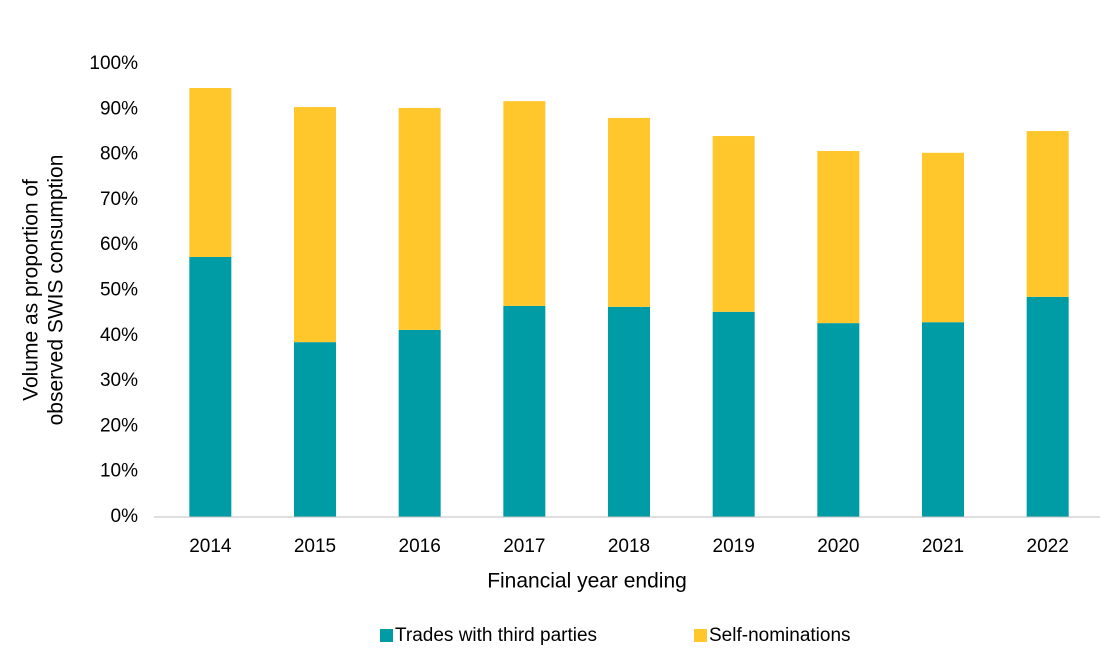 The width and height of the screenshot is (1101, 648). I want to click on y-tick-label: 70%, so click(119, 199).